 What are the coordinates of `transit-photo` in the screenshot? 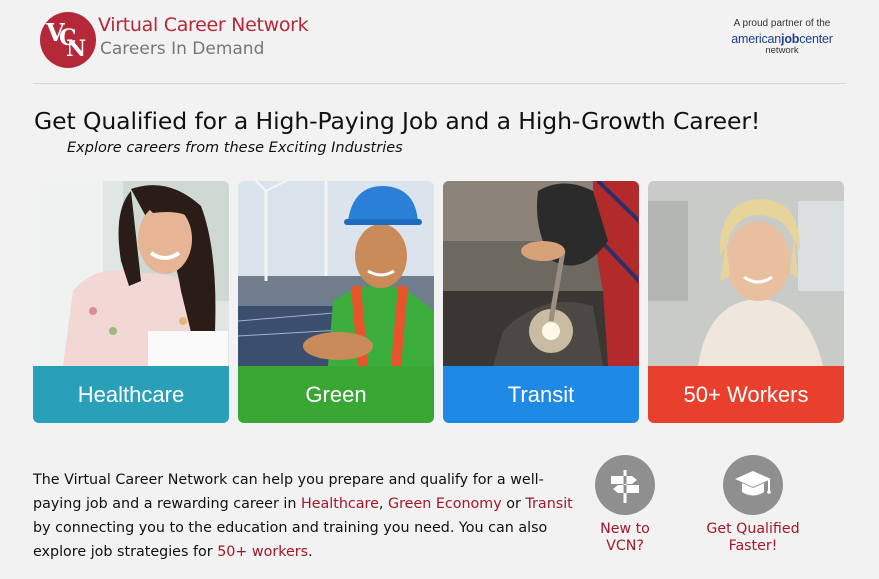 It's located at (541, 273).